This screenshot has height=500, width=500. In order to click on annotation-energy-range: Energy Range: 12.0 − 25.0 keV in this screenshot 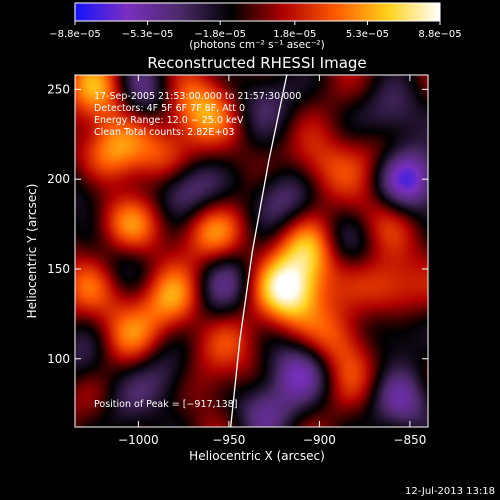, I will do `click(169, 120)`.